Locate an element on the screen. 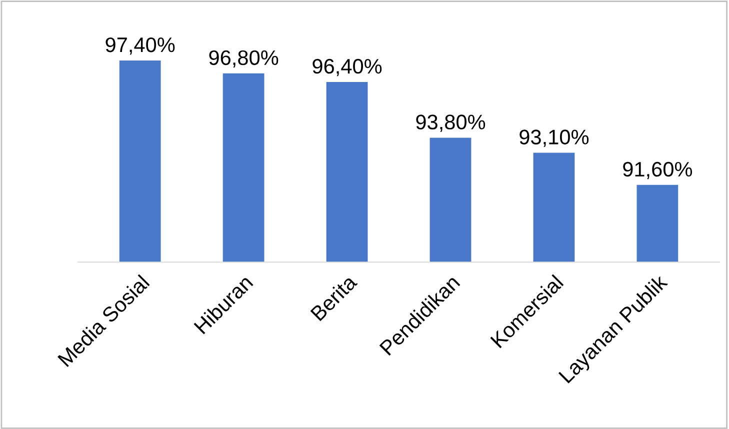 This screenshot has width=729, height=429. data-label: 91,60% is located at coordinates (657, 171).